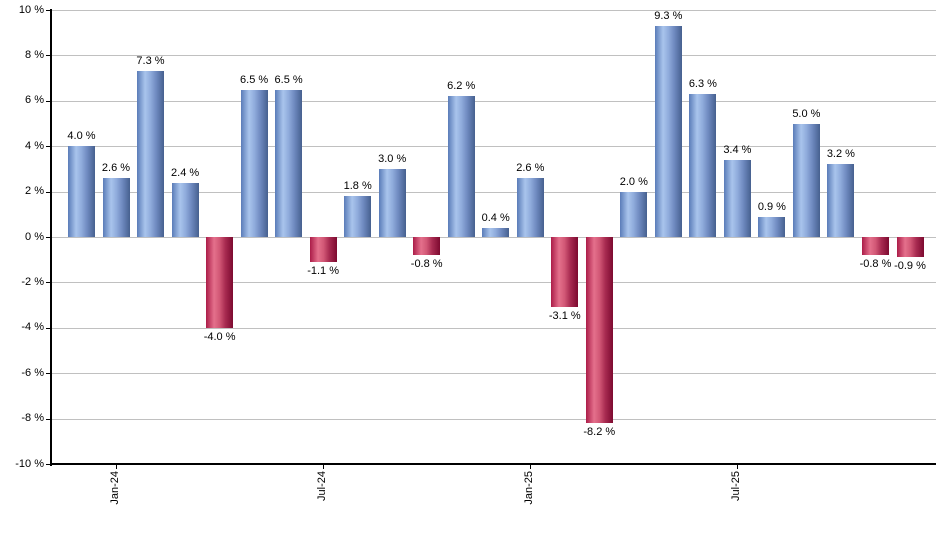 Image resolution: width=940 pixels, height=550 pixels. I want to click on y-axis-tick-label: -10 %, so click(29, 463).